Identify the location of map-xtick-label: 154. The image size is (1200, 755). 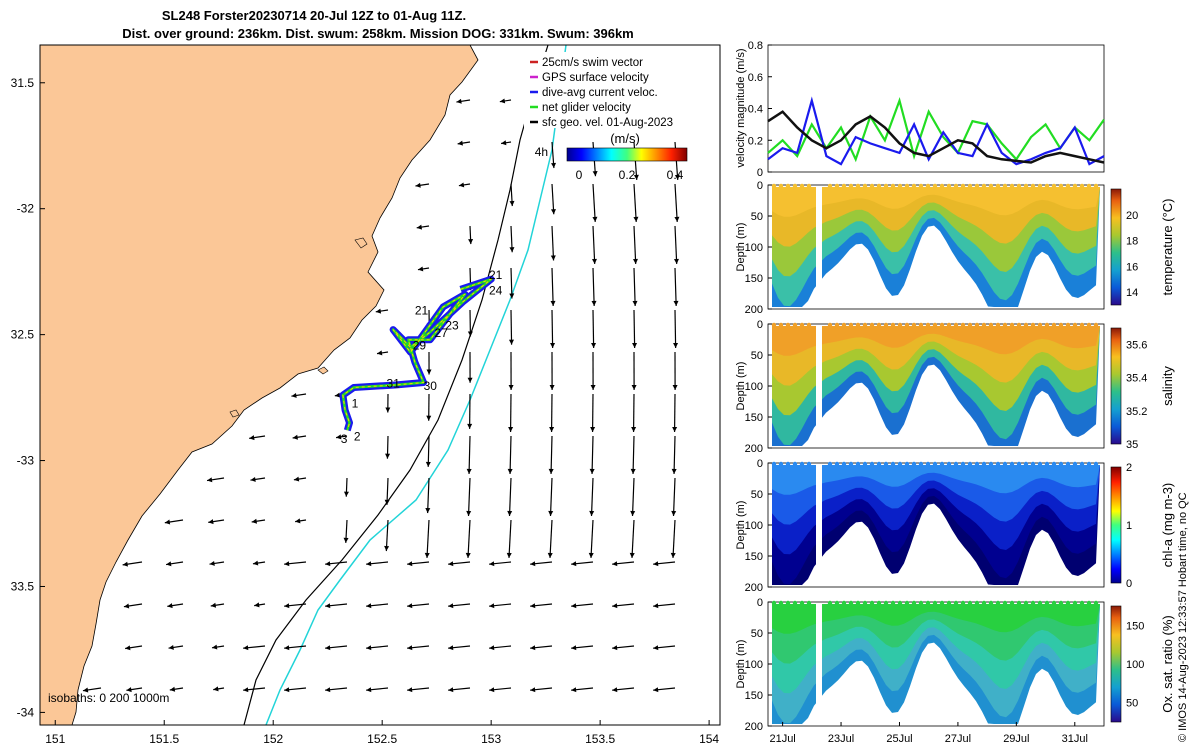
(709, 739).